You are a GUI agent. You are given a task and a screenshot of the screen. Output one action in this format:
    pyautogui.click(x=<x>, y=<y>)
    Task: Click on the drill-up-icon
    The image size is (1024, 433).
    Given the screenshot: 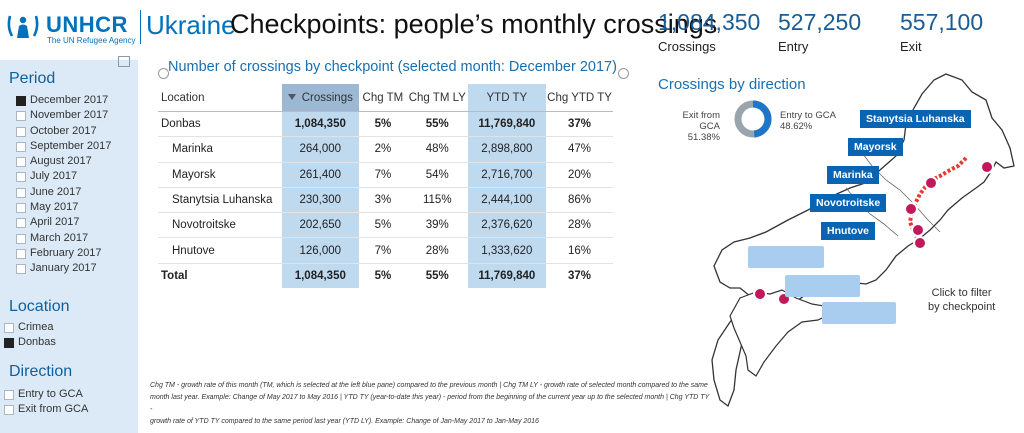 What is the action you would take?
    pyautogui.click(x=163, y=73)
    